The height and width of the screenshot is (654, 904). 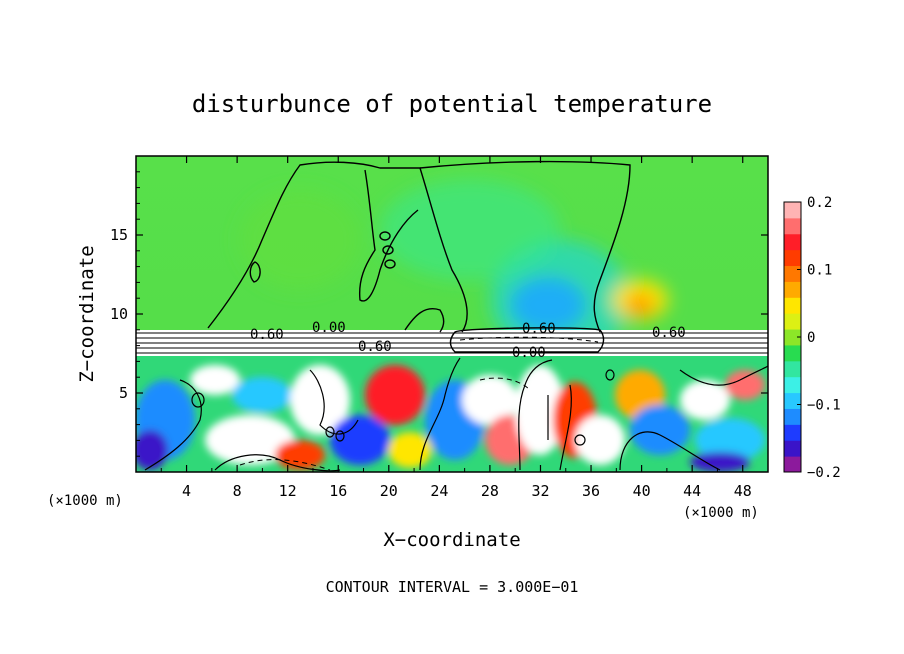 What do you see at coordinates (642, 491) in the screenshot?
I see `x-tick-label: 40` at bounding box center [642, 491].